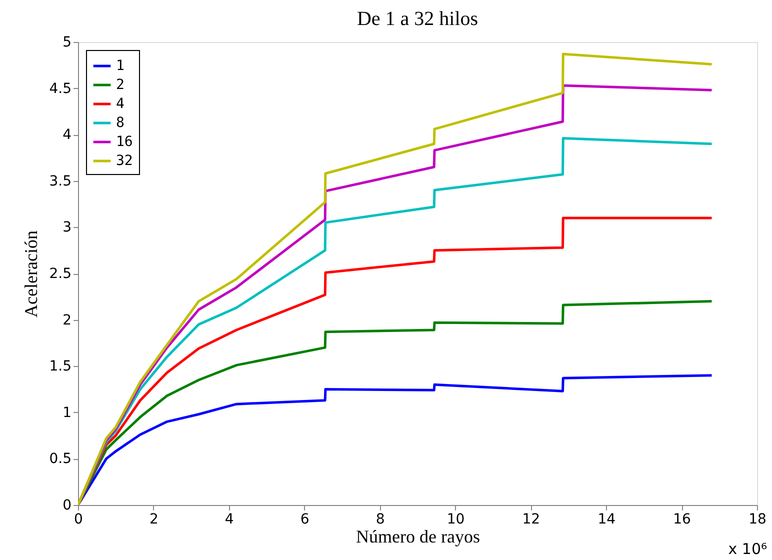 Image resolution: width=772 pixels, height=560 pixels. What do you see at coordinates (380, 520) in the screenshot?
I see `x-tick-label: 8` at bounding box center [380, 520].